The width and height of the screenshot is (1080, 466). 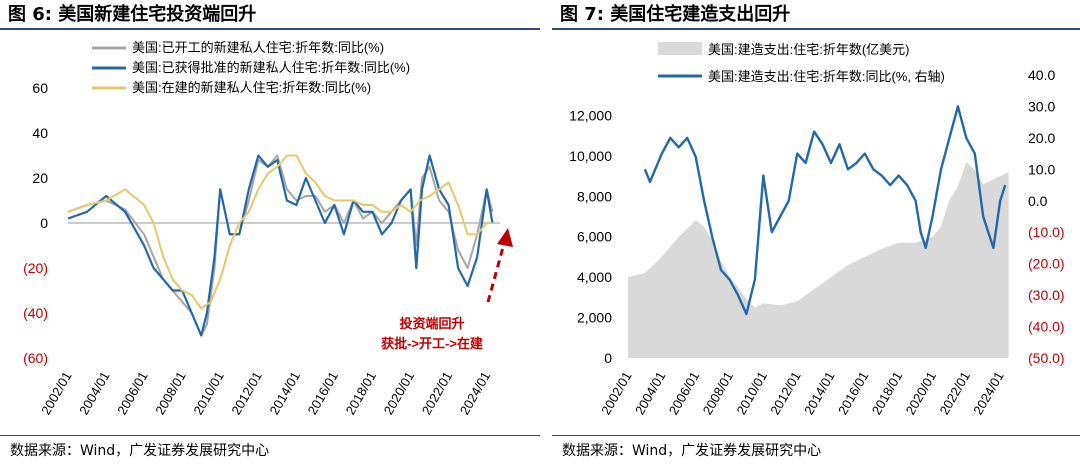 What do you see at coordinates (684, 393) in the screenshot?
I see `right-x-tick-label: 2006/01` at bounding box center [684, 393].